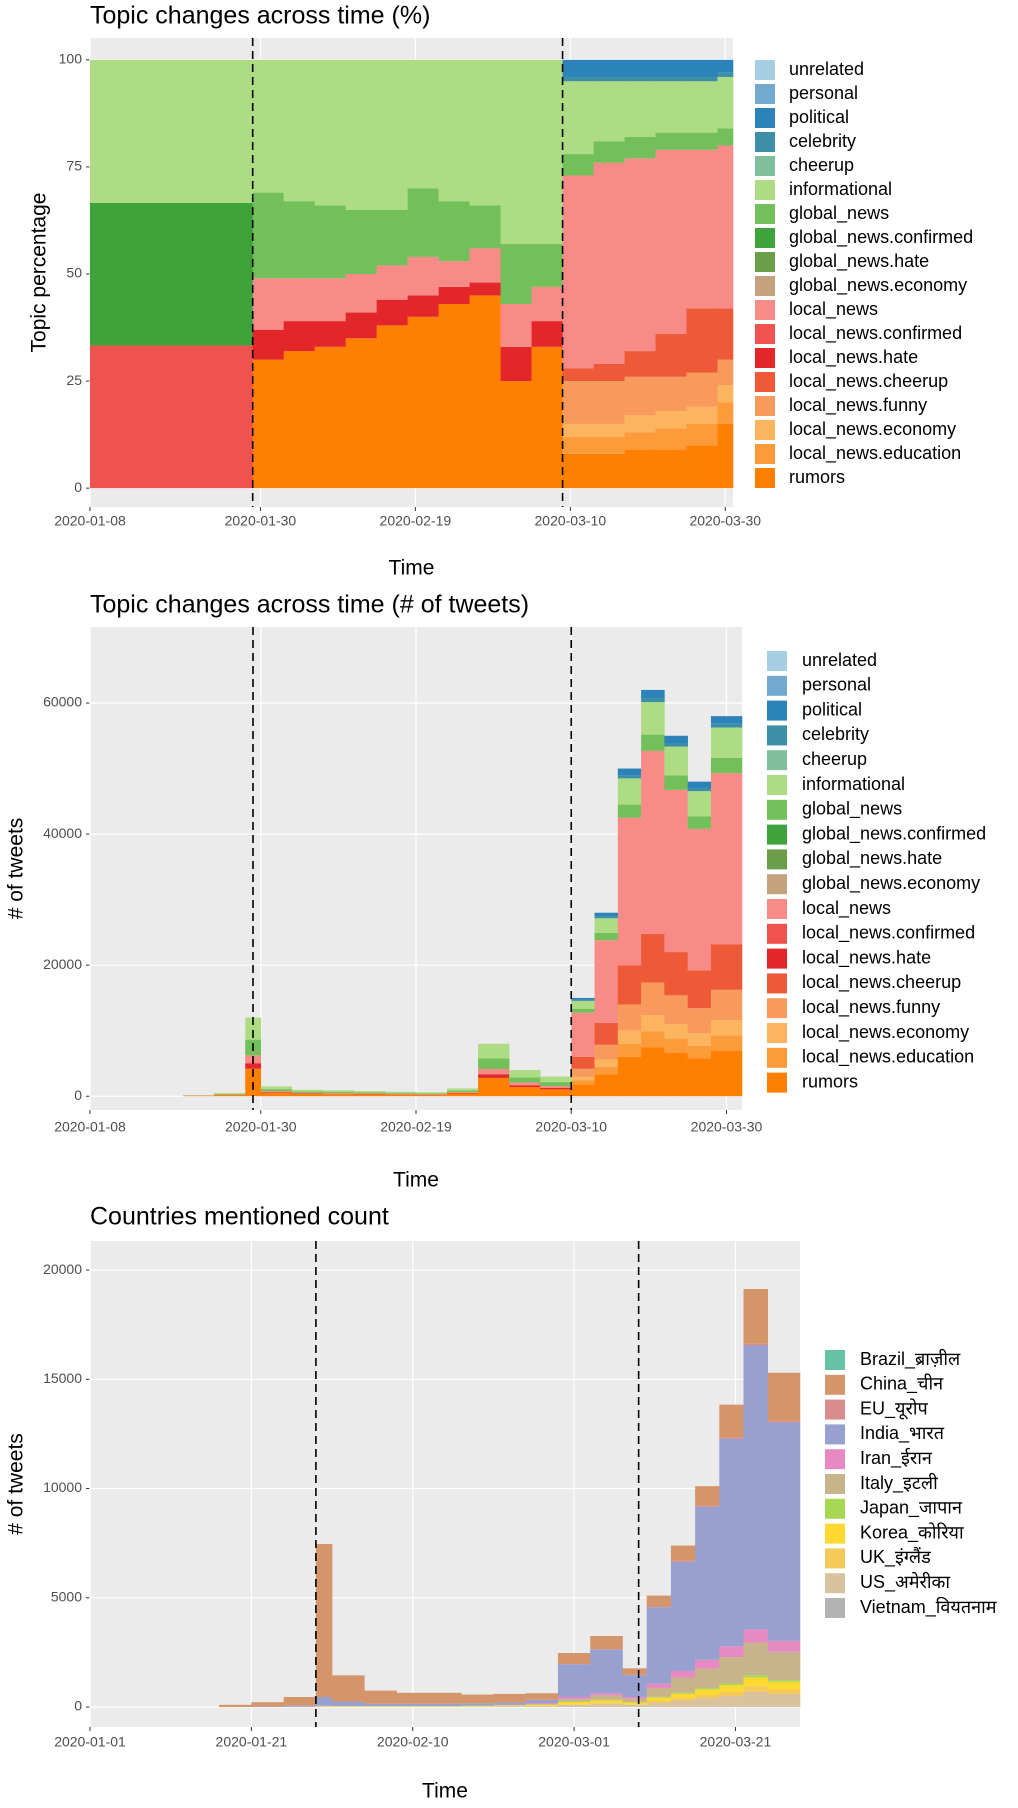 Image resolution: width=1018 pixels, height=1808 pixels. I want to click on legend-label: Japan_जापान, so click(911, 1508).